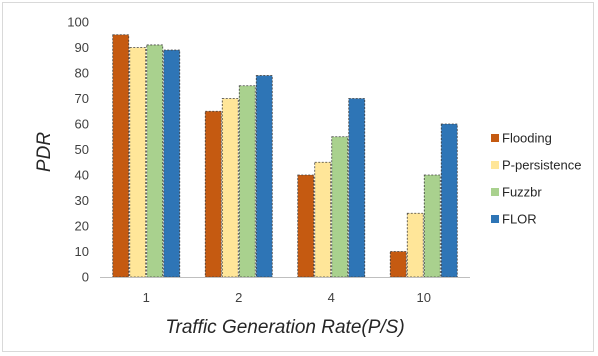 This screenshot has width=598, height=356. What do you see at coordinates (78, 22) in the screenshot?
I see `y-tick-label: 100` at bounding box center [78, 22].